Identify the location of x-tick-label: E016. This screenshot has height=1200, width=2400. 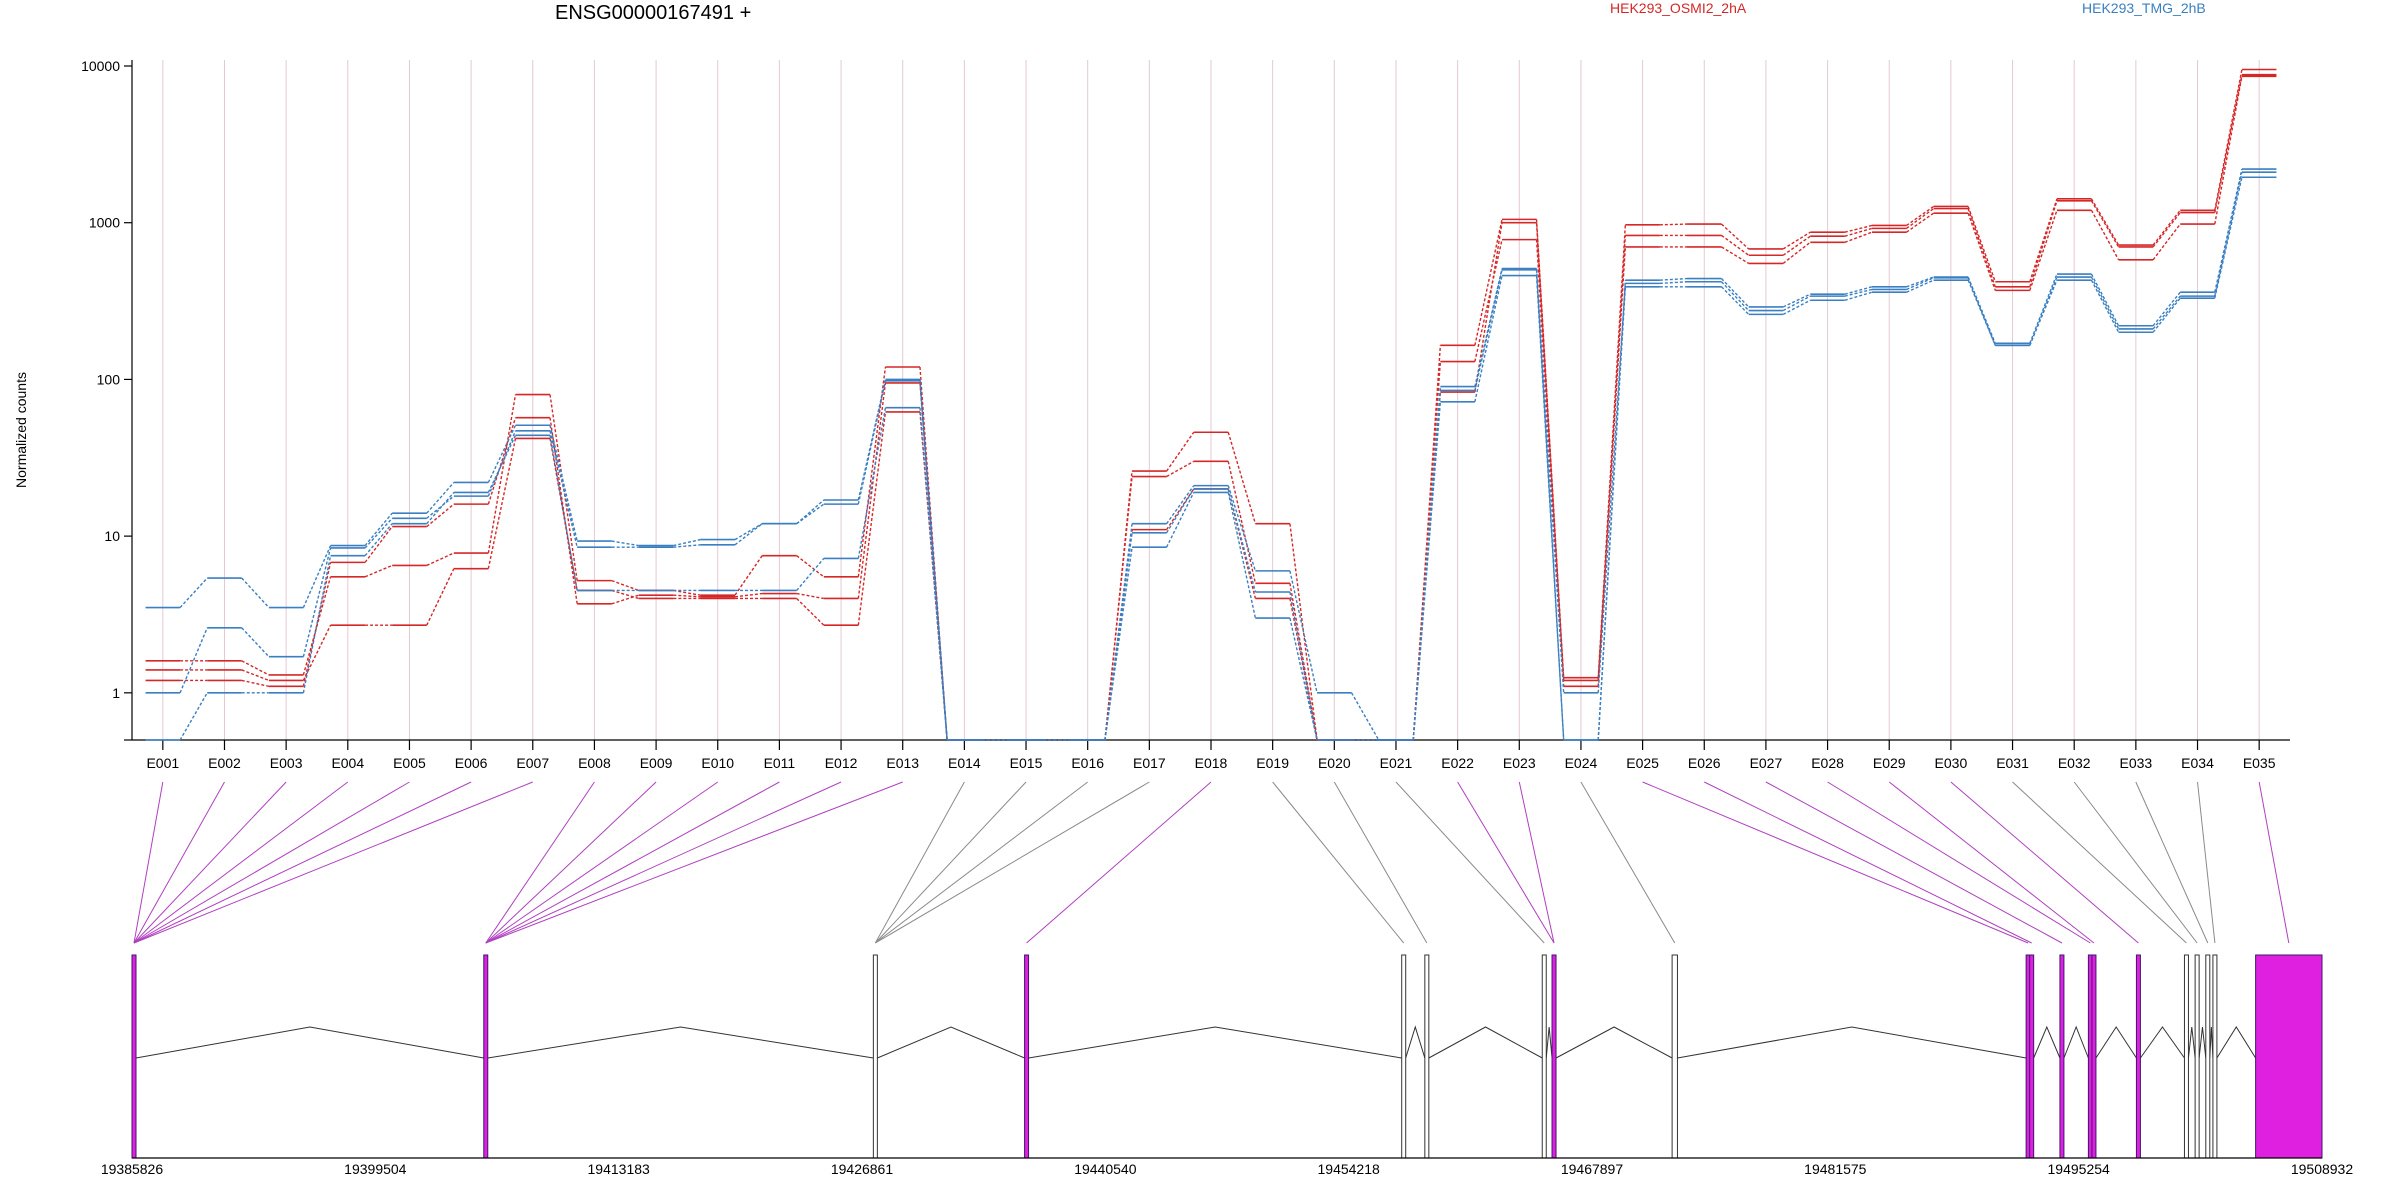
(1087, 763).